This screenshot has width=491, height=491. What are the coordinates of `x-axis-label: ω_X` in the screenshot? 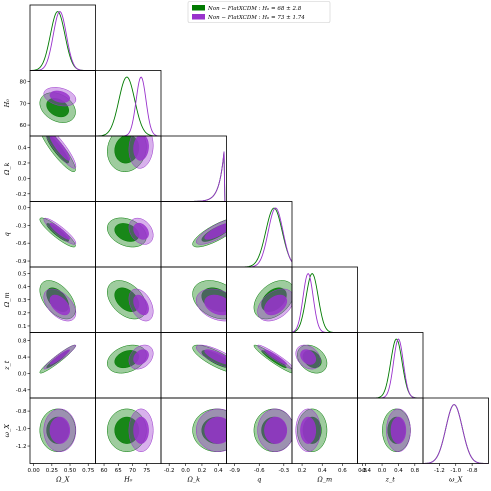 It's located at (456, 480).